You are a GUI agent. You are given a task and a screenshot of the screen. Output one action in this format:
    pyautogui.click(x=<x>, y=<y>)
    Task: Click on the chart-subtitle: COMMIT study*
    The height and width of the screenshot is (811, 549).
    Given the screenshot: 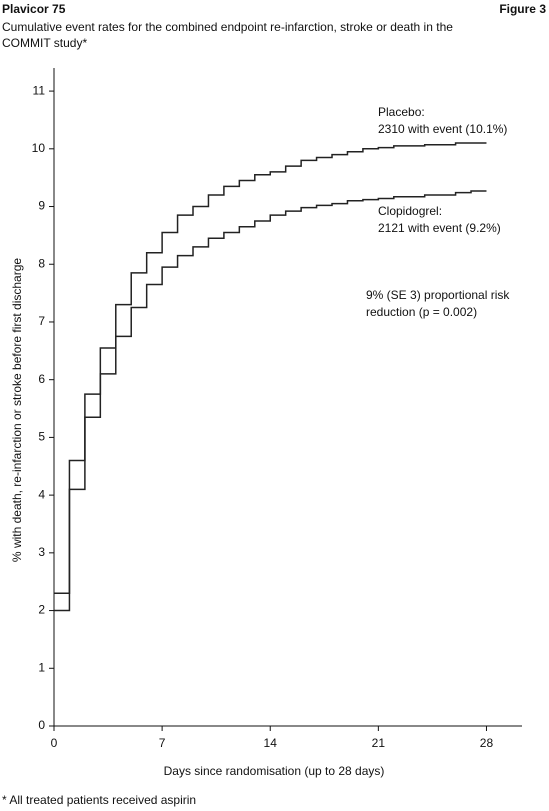 What is the action you would take?
    pyautogui.click(x=44, y=43)
    